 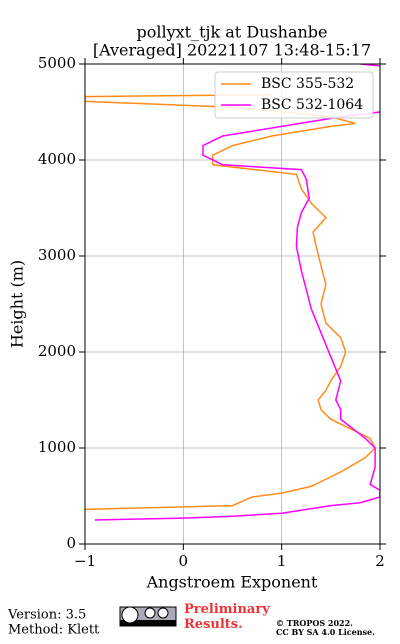 I want to click on version: Version: 3.5, so click(x=46, y=615).